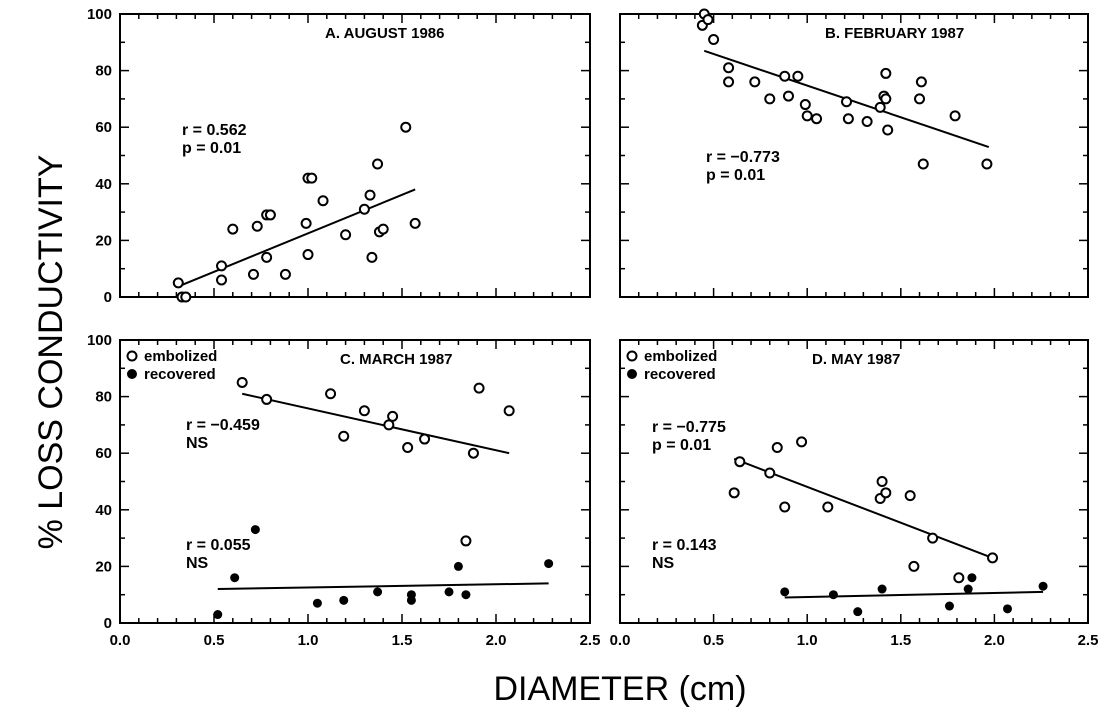 Image resolution: width=1110 pixels, height=719 pixels. What do you see at coordinates (684, 545) in the screenshot?
I see `r-value-label: r = 0.143` at bounding box center [684, 545].